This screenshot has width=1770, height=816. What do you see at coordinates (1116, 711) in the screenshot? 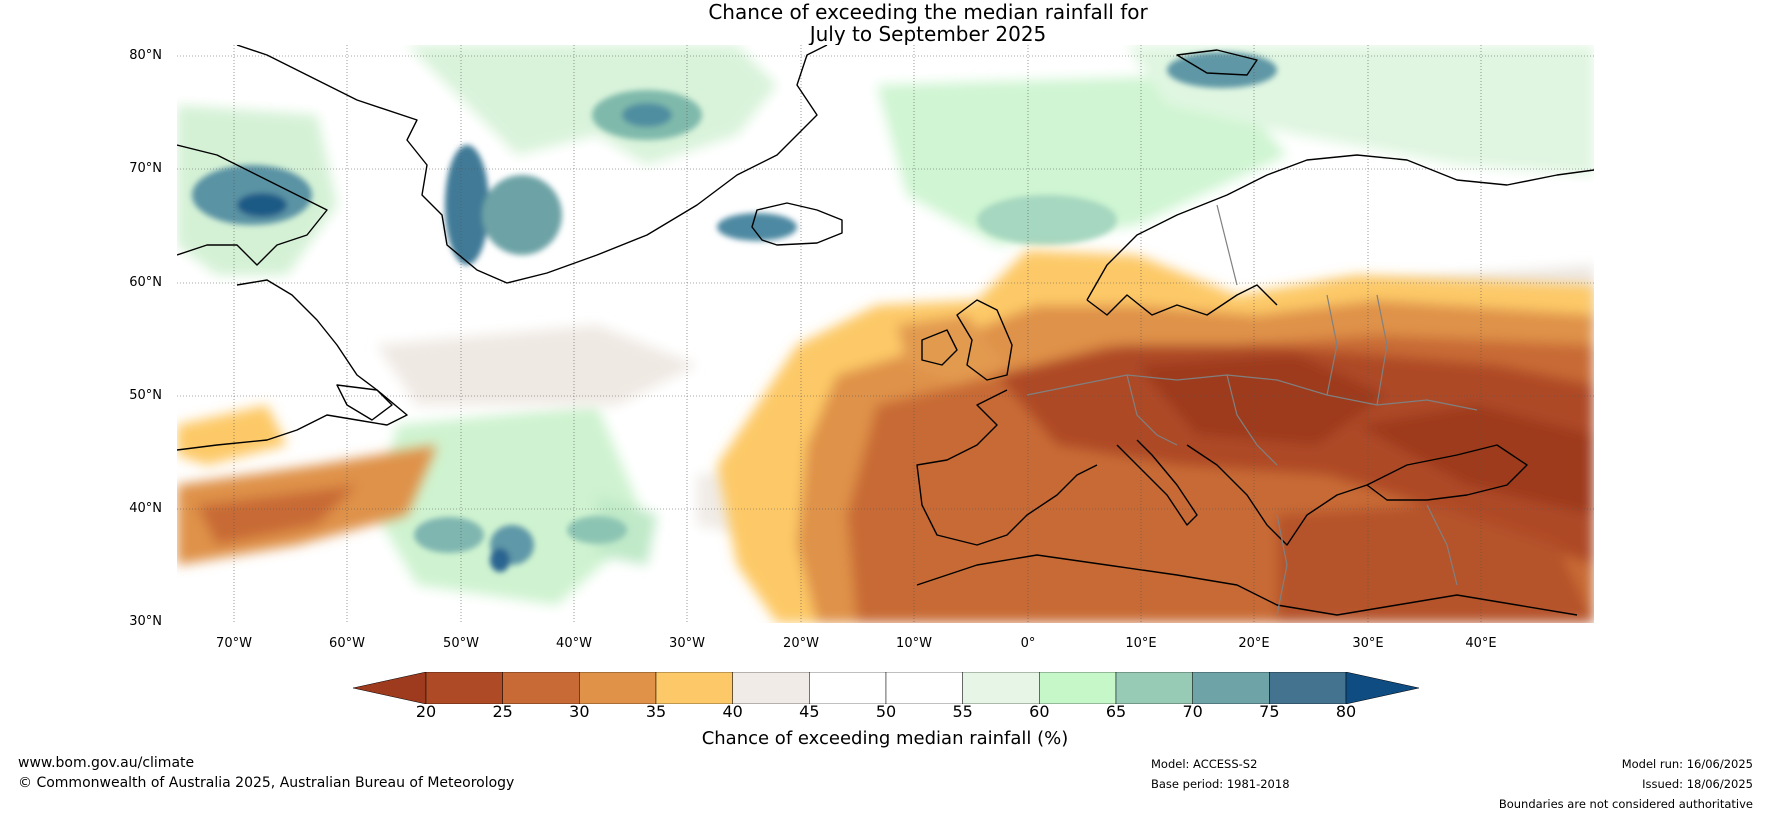
I see `colorbar-tick-65: 65` at bounding box center [1116, 711].